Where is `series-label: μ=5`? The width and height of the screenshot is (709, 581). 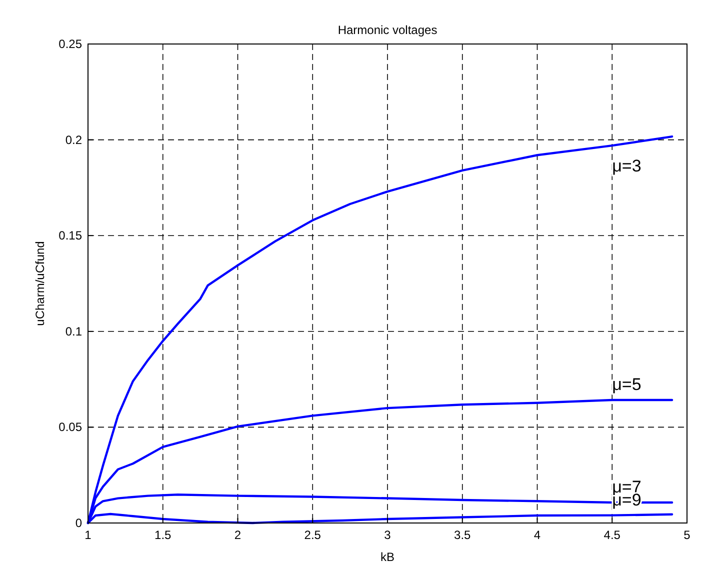
series-label: μ=5 is located at coordinates (627, 384).